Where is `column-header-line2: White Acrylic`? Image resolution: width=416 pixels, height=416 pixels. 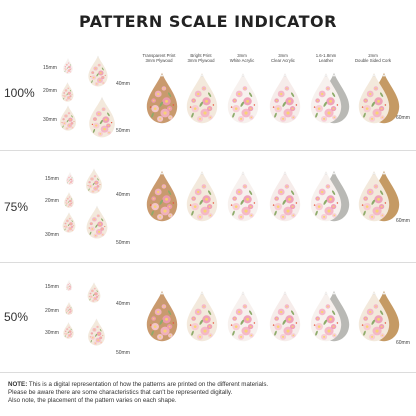 column-header-line2: White Acrylic is located at coordinates (242, 60).